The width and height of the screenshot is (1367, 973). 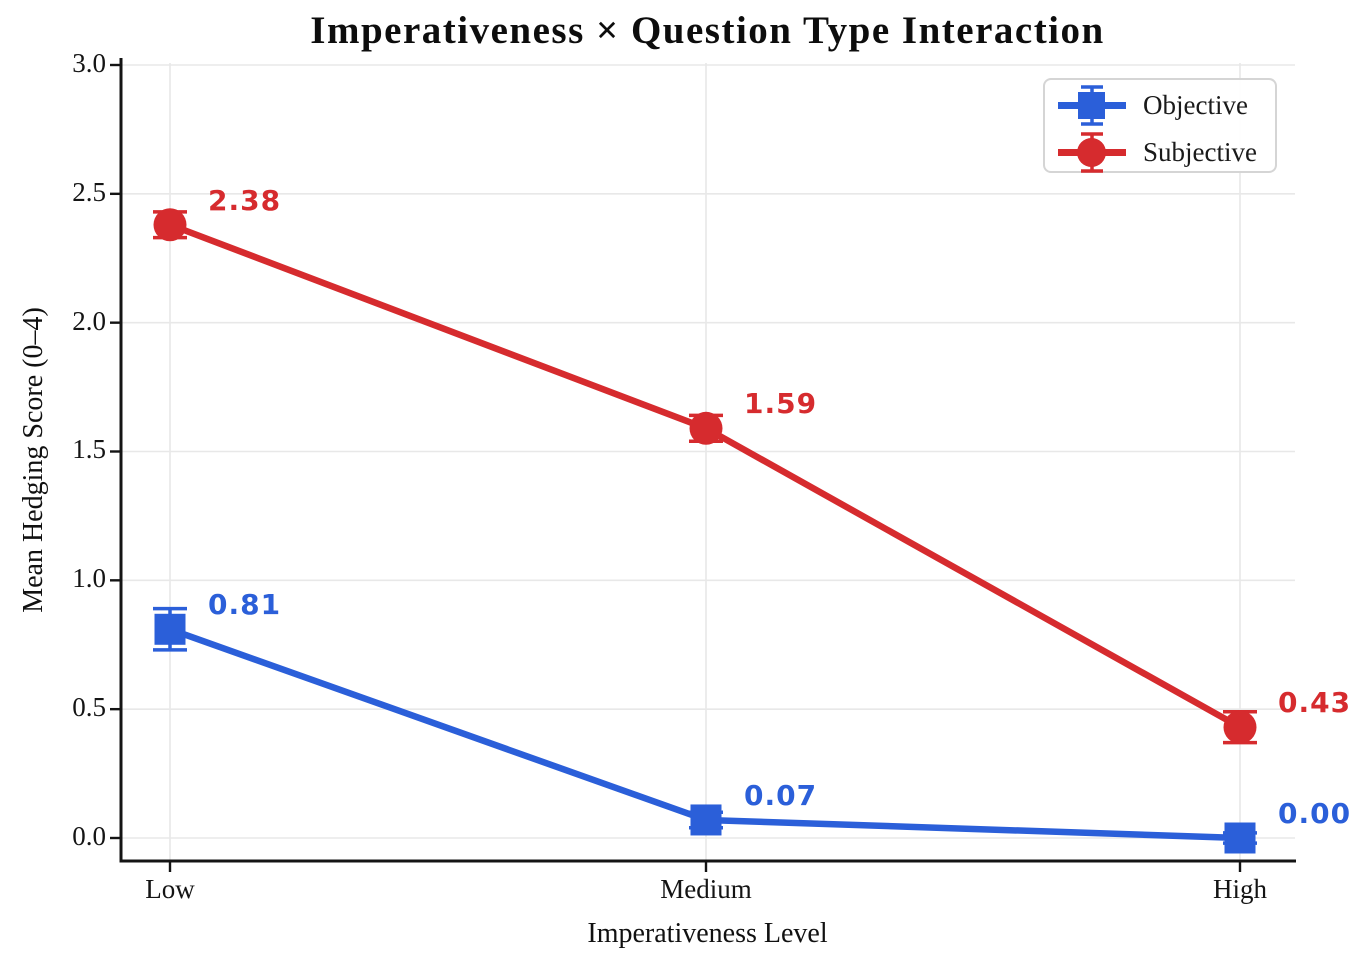 I want to click on subjective-circle-marker-icon, so click(x=1092, y=152).